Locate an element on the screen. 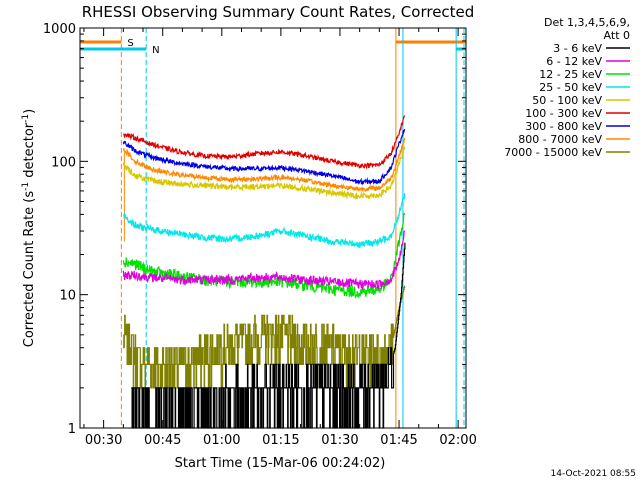  x-axis-label: Start Time (15-Mar-06 00:24:02) is located at coordinates (280, 463).